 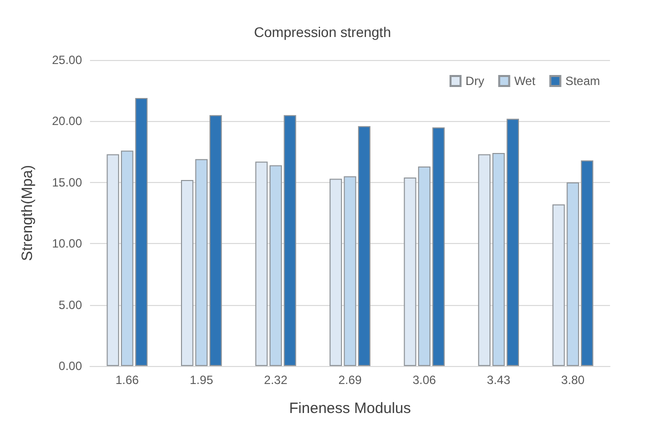 I want to click on y-axis-title: Strength(Mpa), so click(x=27, y=213).